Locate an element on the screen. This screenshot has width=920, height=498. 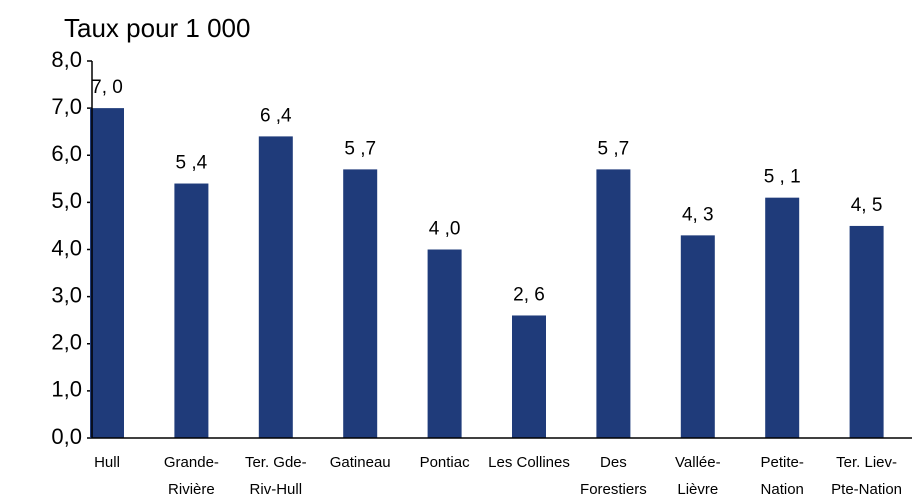
x-tick-label: Lièvre is located at coordinates (697, 489).